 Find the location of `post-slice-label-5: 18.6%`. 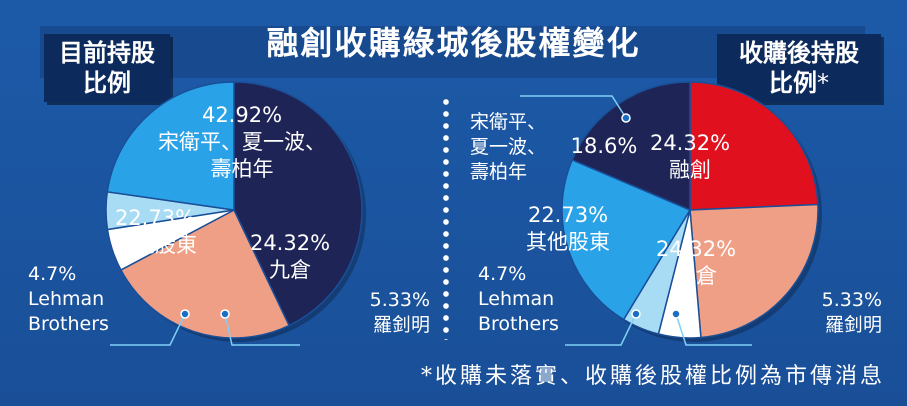

post-slice-label-5: 18.6% is located at coordinates (604, 146).